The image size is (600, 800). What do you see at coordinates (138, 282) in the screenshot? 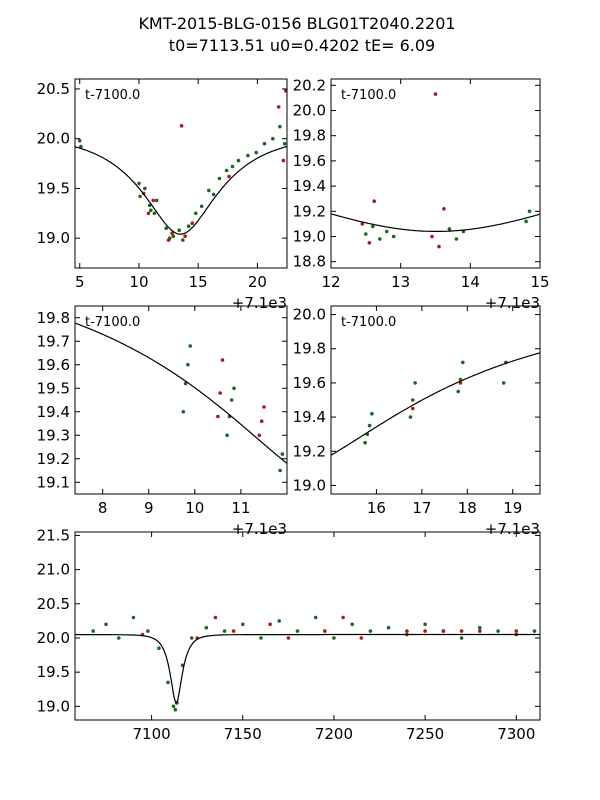
I see `x-tick-label: 10` at bounding box center [138, 282].